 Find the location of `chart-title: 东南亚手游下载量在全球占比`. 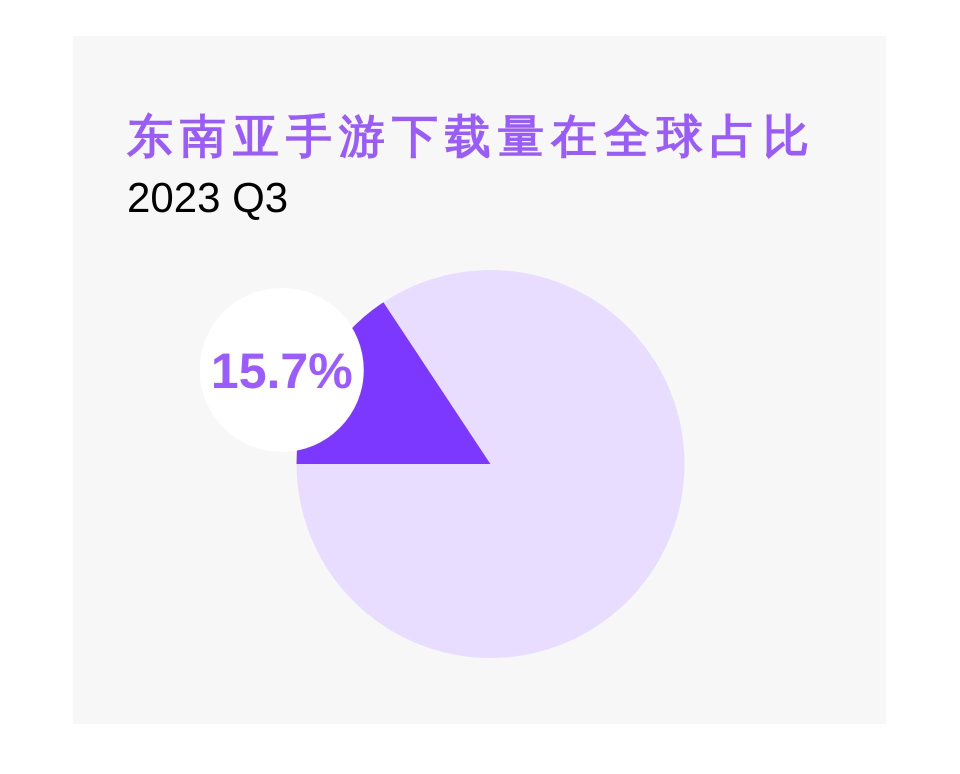

chart-title: 东南亚手游下载量在全球占比 is located at coordinates (471, 136).